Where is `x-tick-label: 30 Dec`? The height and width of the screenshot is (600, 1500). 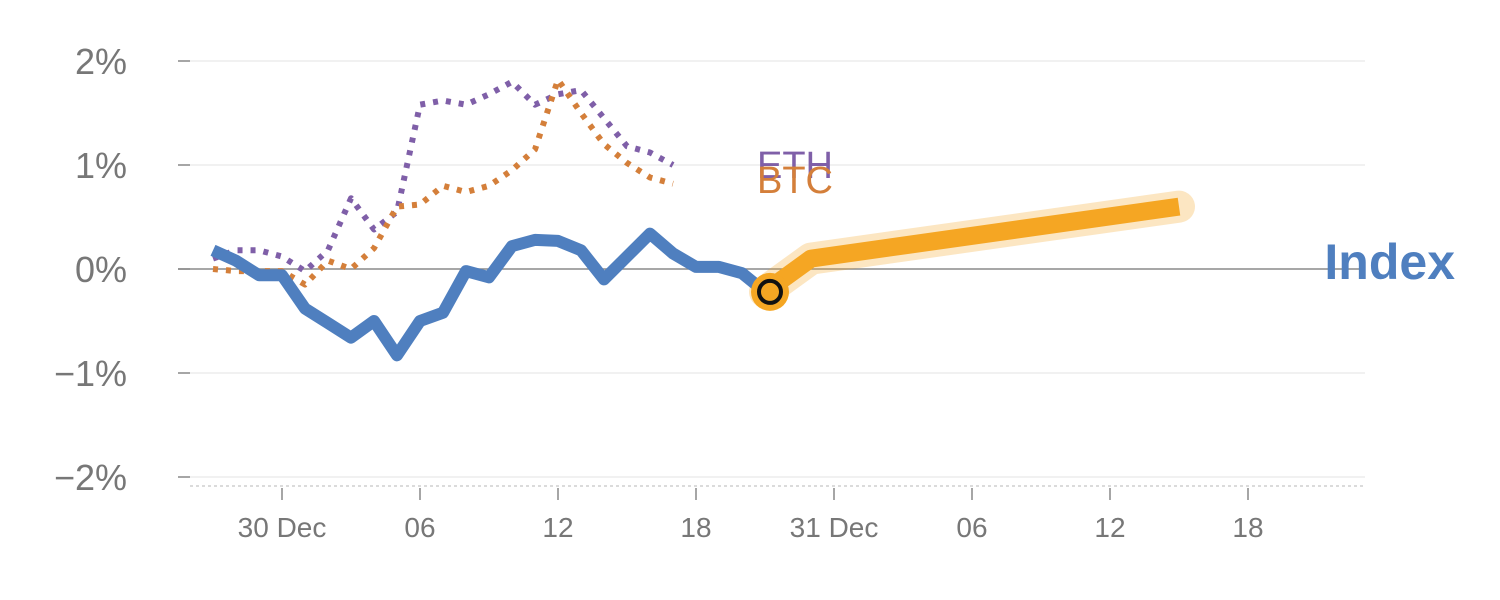 x-tick-label: 30 Dec is located at coordinates (282, 527).